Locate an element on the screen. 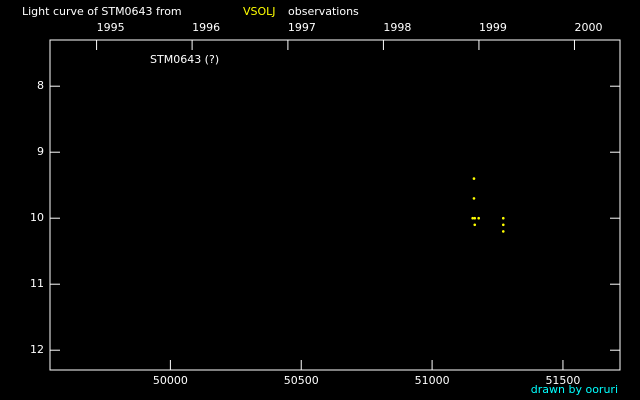 This screenshot has width=640, height=400. y-tick-label: 11 is located at coordinates (37, 283).